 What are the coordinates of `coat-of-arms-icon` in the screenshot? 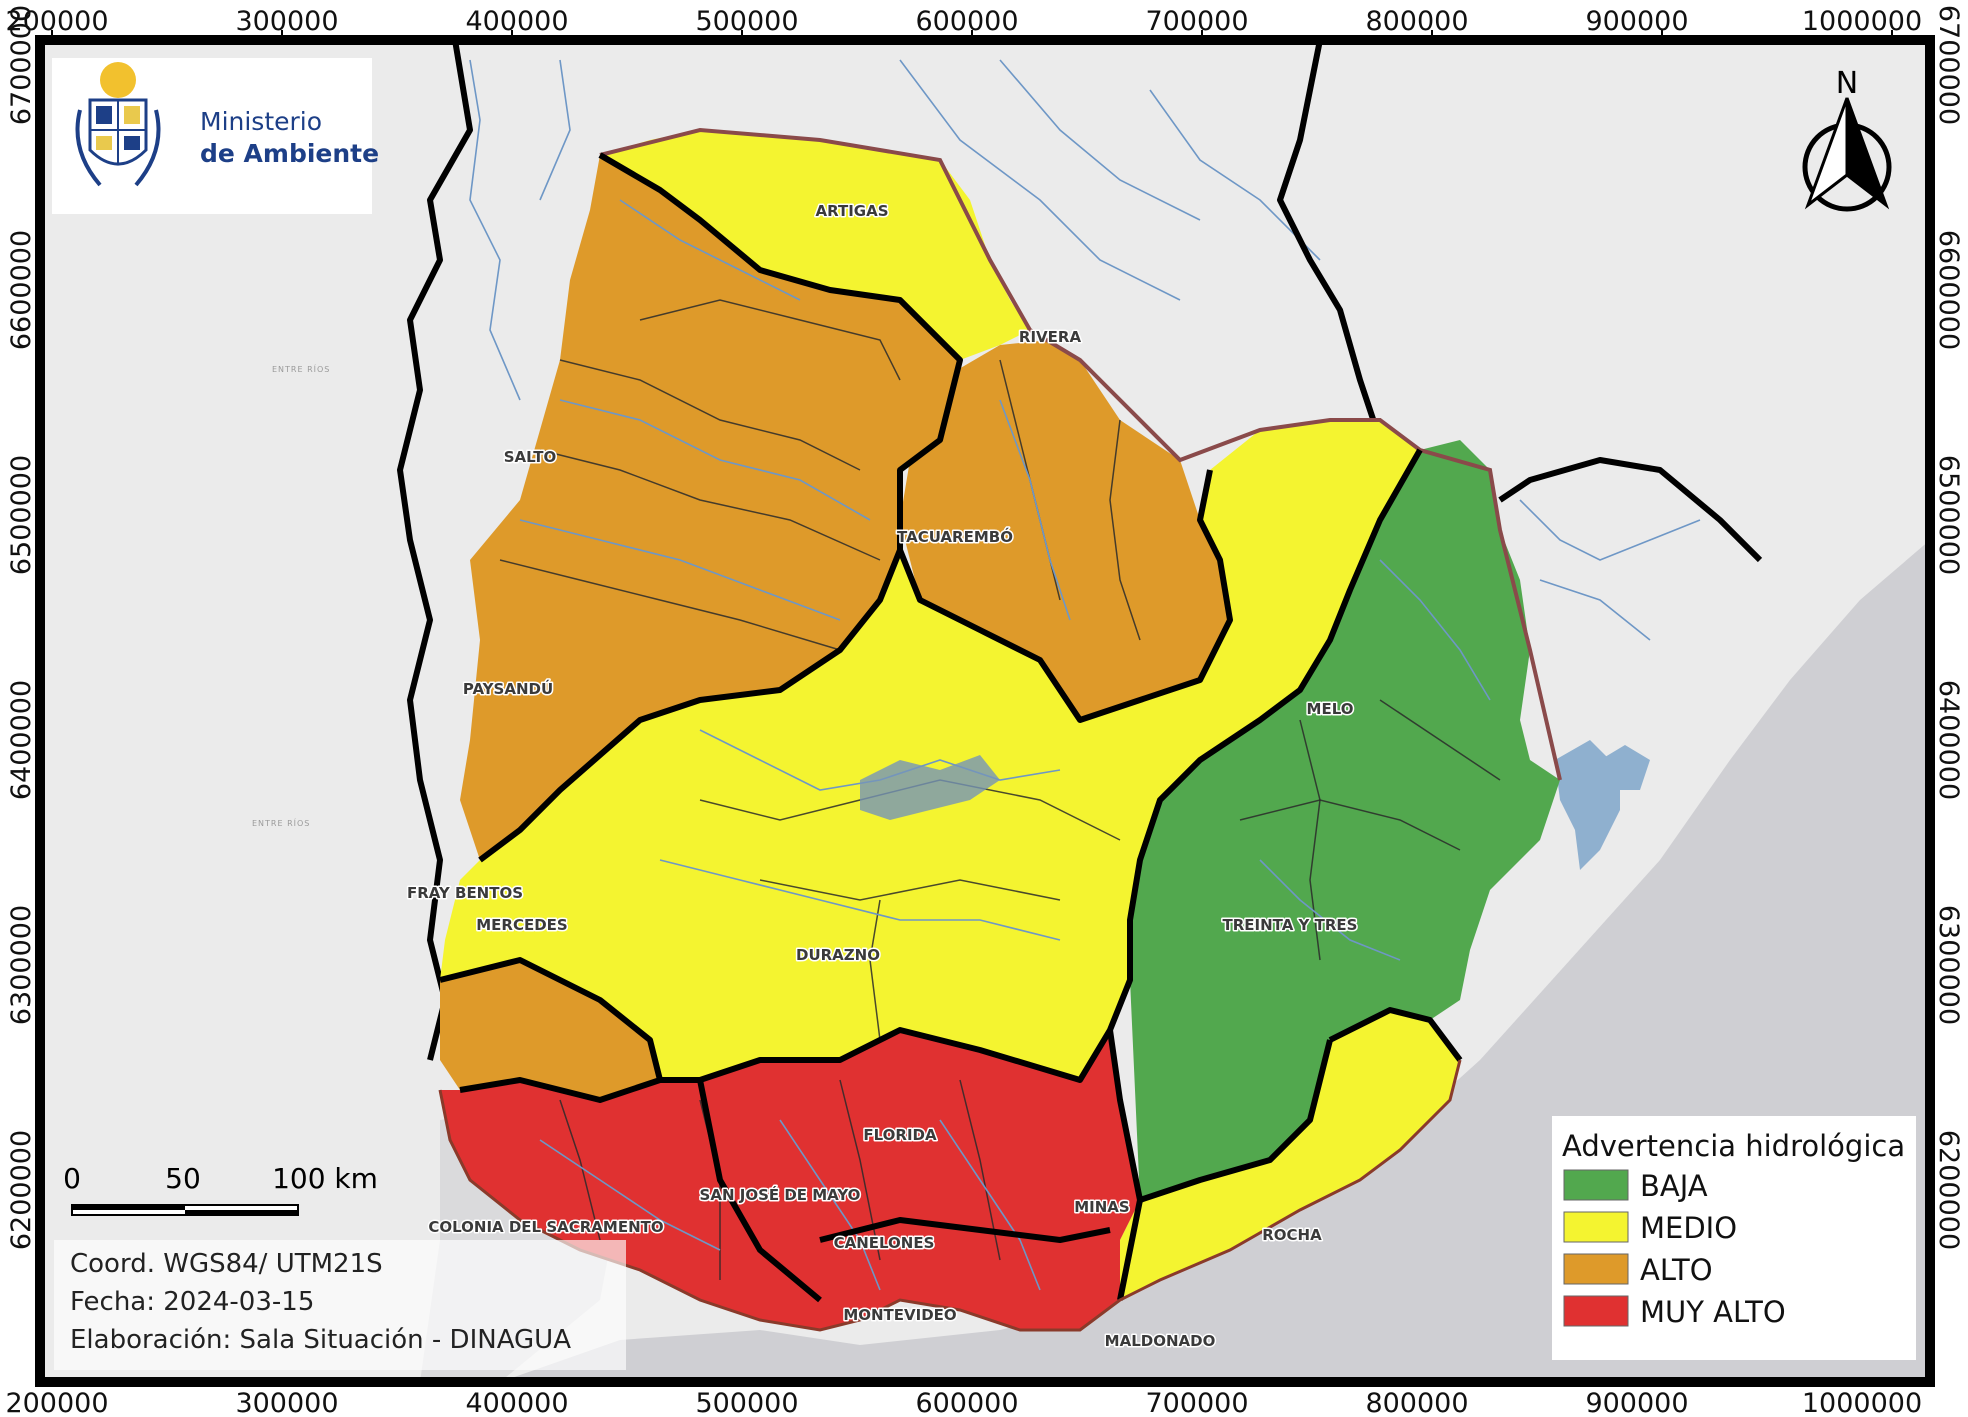 It's located at (118, 124).